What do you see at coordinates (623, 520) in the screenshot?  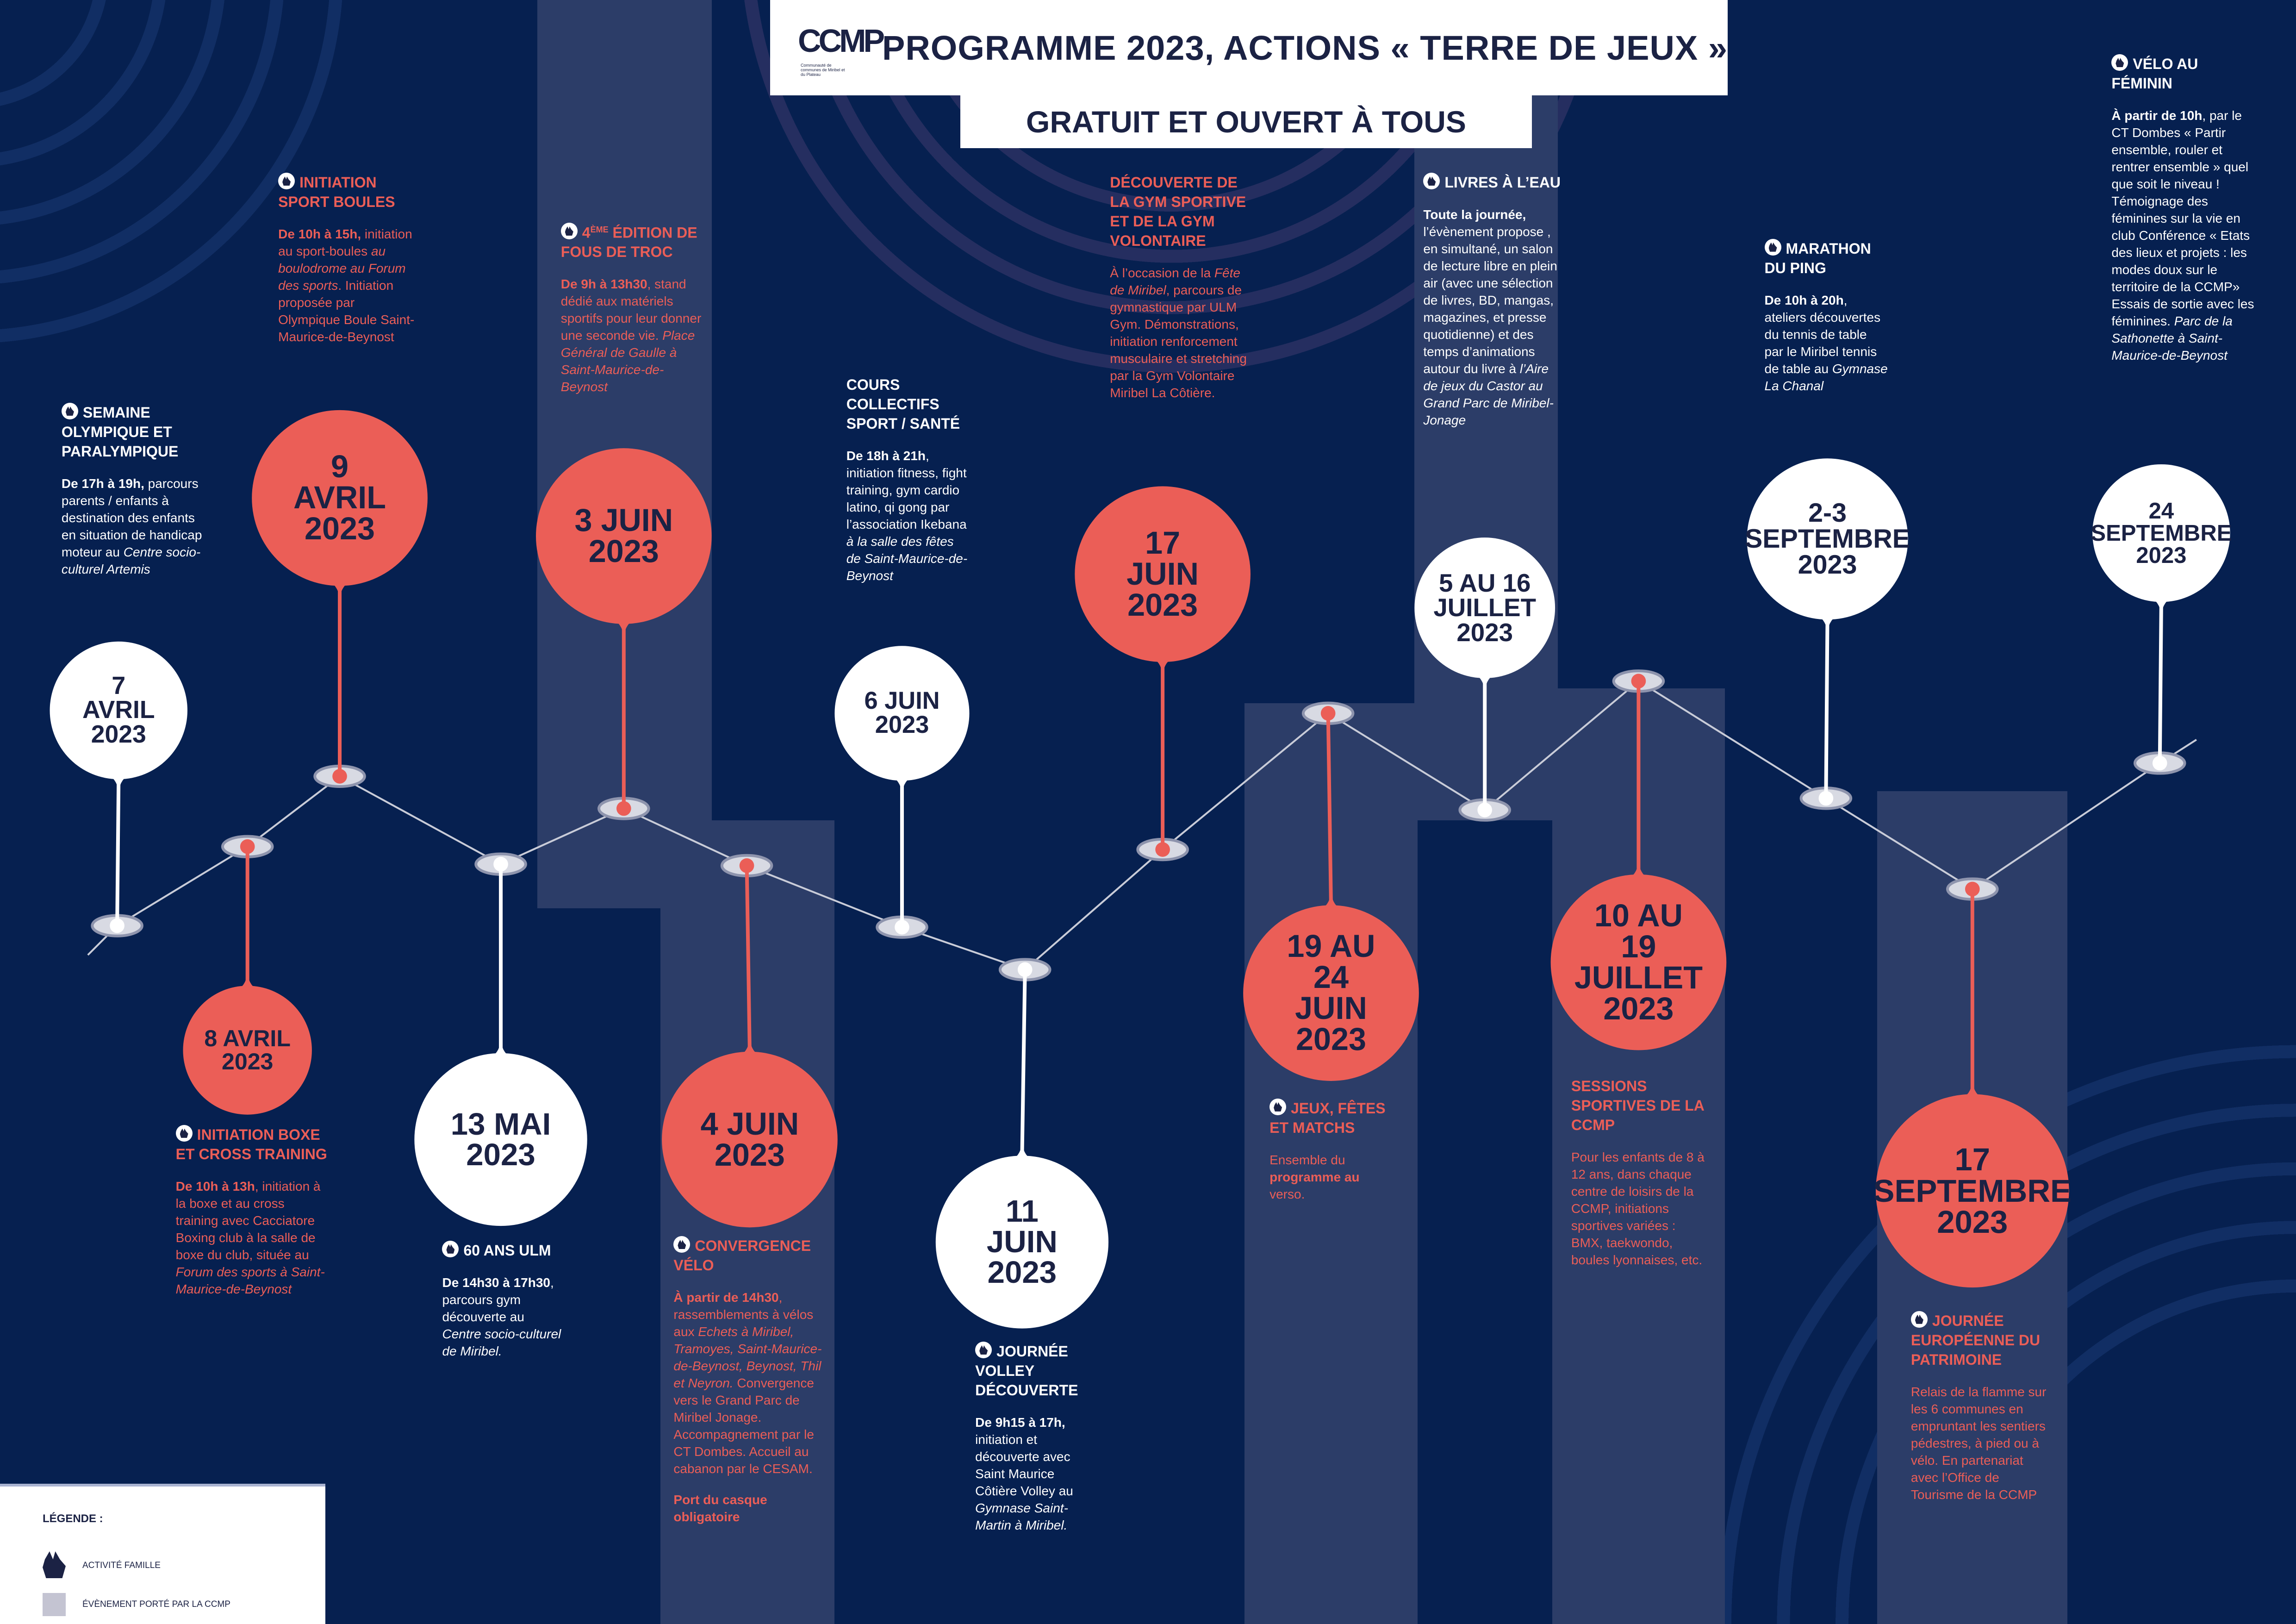 I see `date-line: 3 JUIN` at bounding box center [623, 520].